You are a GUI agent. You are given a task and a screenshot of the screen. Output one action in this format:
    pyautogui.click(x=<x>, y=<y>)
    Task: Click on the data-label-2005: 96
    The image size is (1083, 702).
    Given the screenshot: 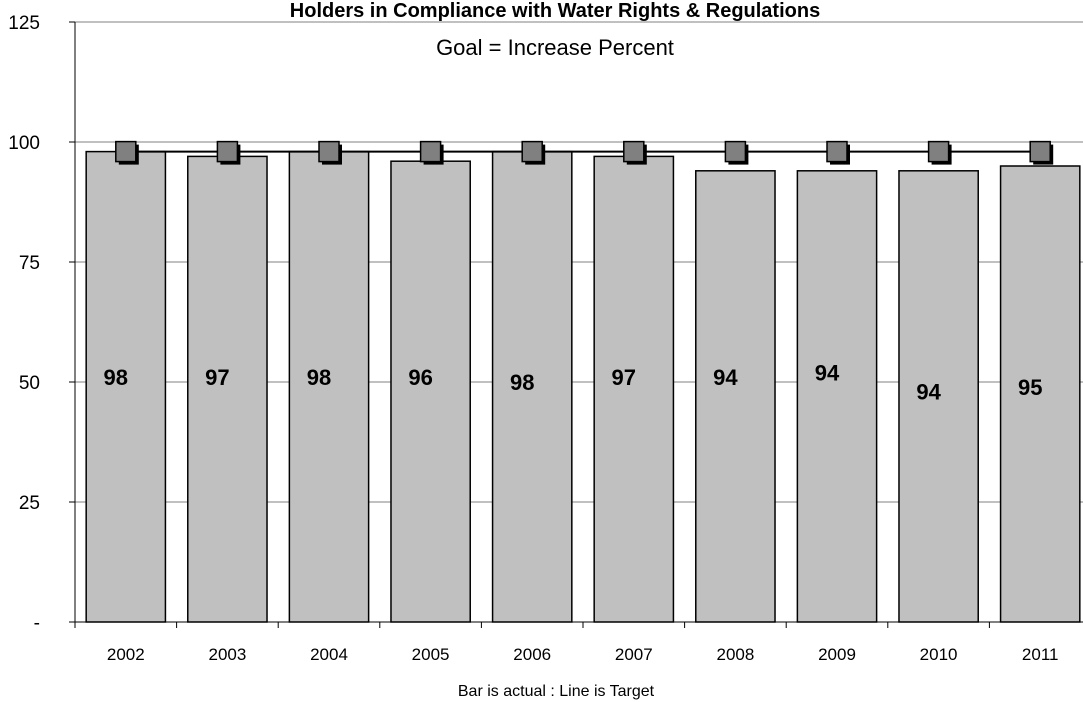 What is the action you would take?
    pyautogui.click(x=420, y=377)
    